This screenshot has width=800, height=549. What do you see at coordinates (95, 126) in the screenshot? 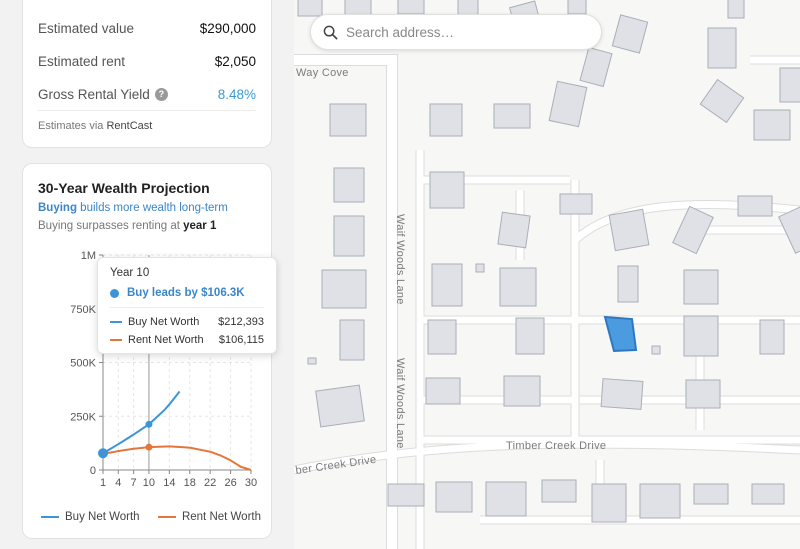
I see `estimates-source-note: Estimates via RentCast` at bounding box center [95, 126].